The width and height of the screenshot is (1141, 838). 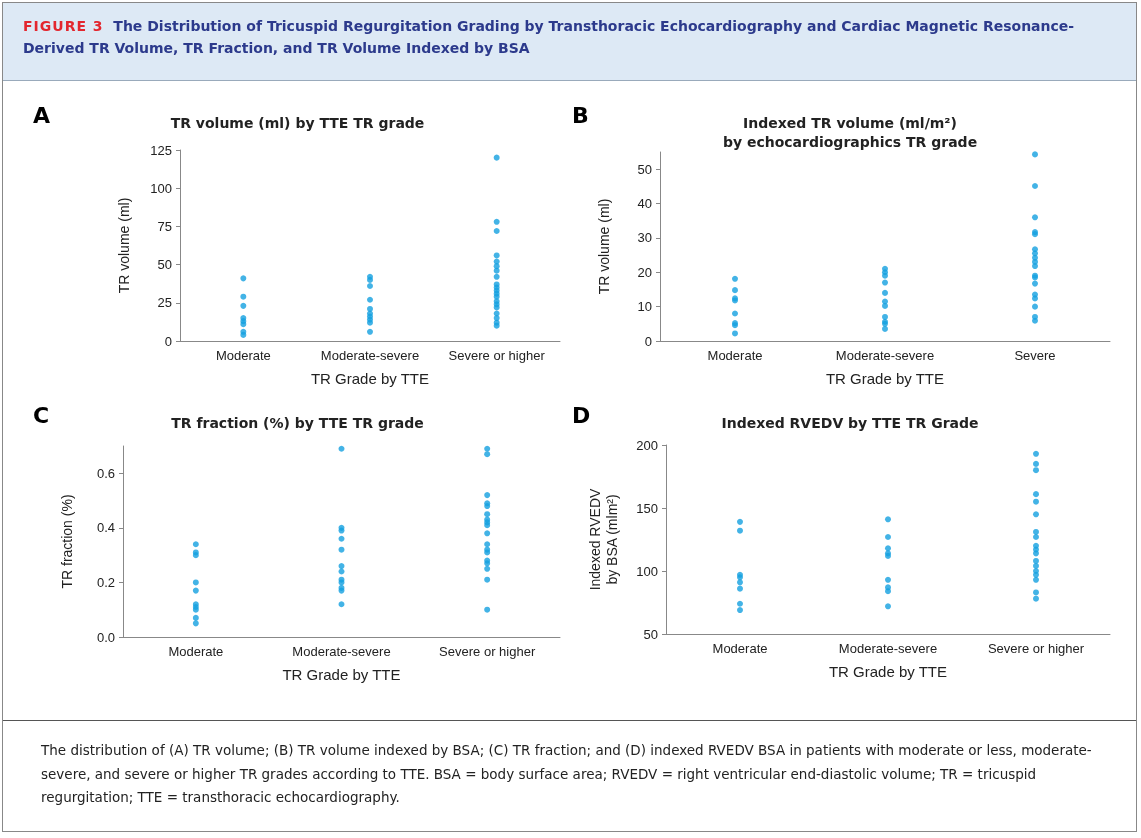 I want to click on text: A, so click(x=42, y=115).